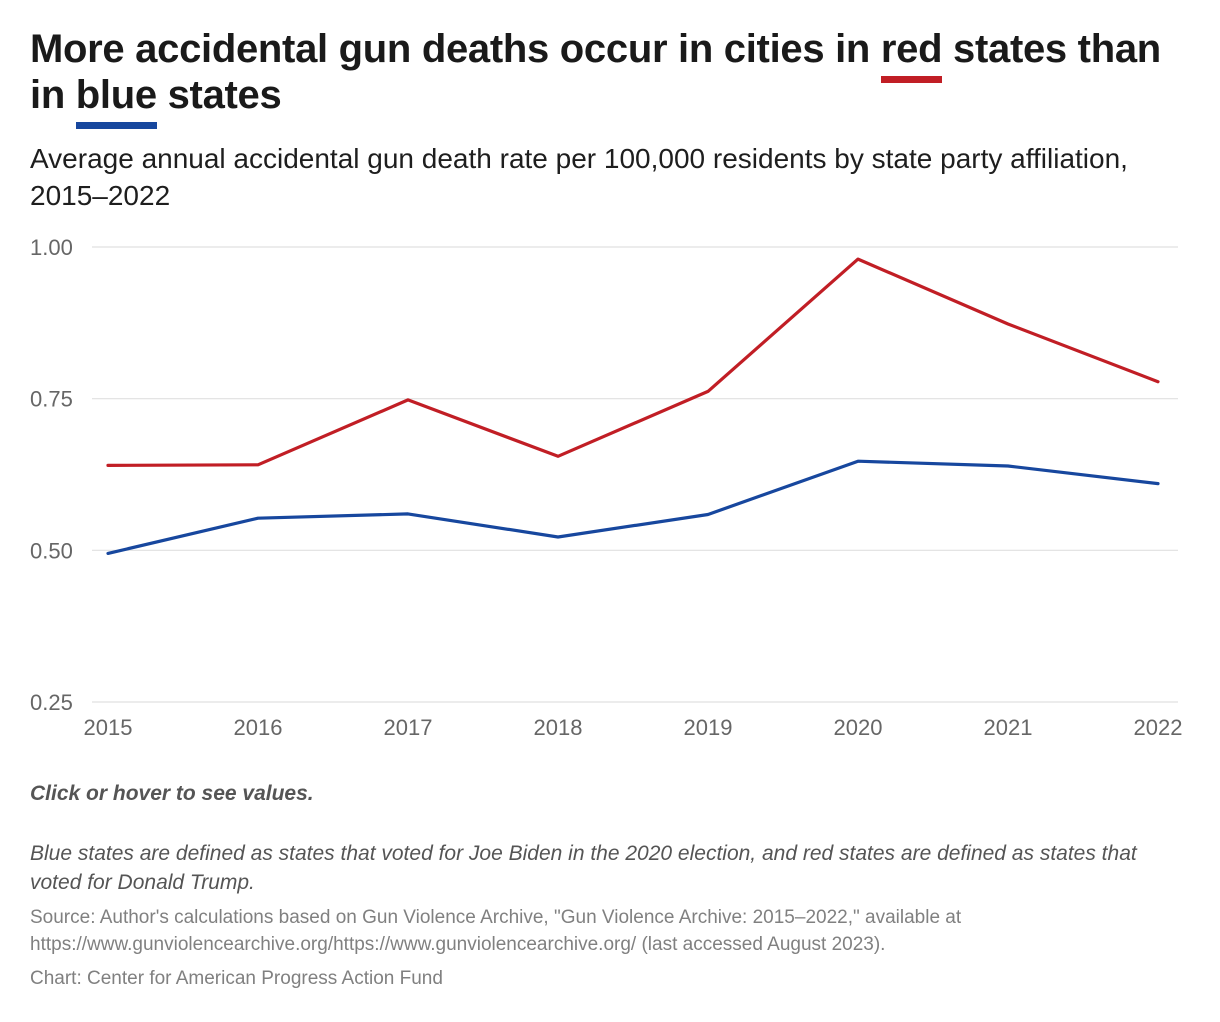 This screenshot has width=1220, height=1022. Describe the element at coordinates (51, 247) in the screenshot. I see `y-tick-label: 1.00` at that location.